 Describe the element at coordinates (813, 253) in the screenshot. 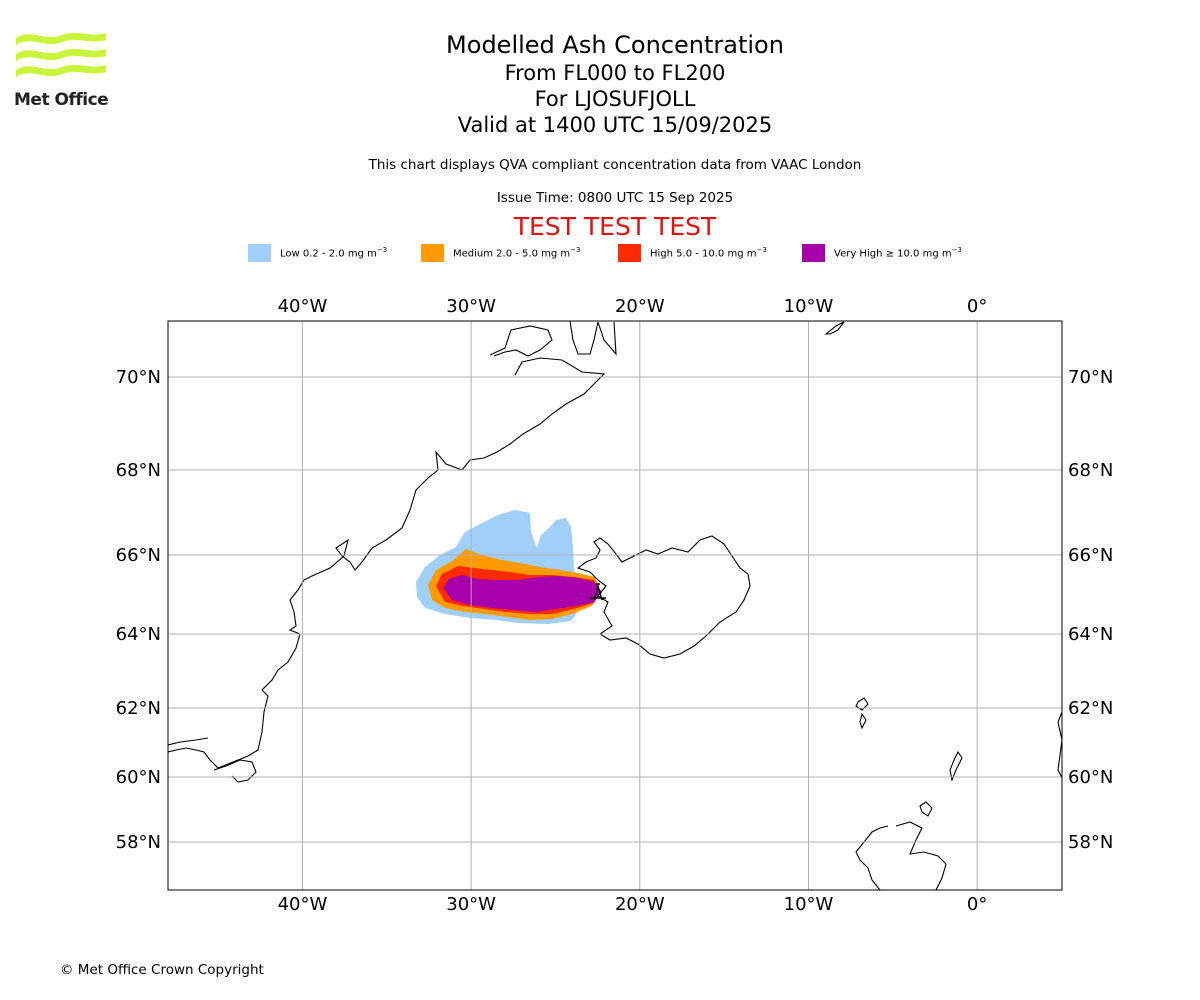

I see `legend-swatch-very-high` at that location.